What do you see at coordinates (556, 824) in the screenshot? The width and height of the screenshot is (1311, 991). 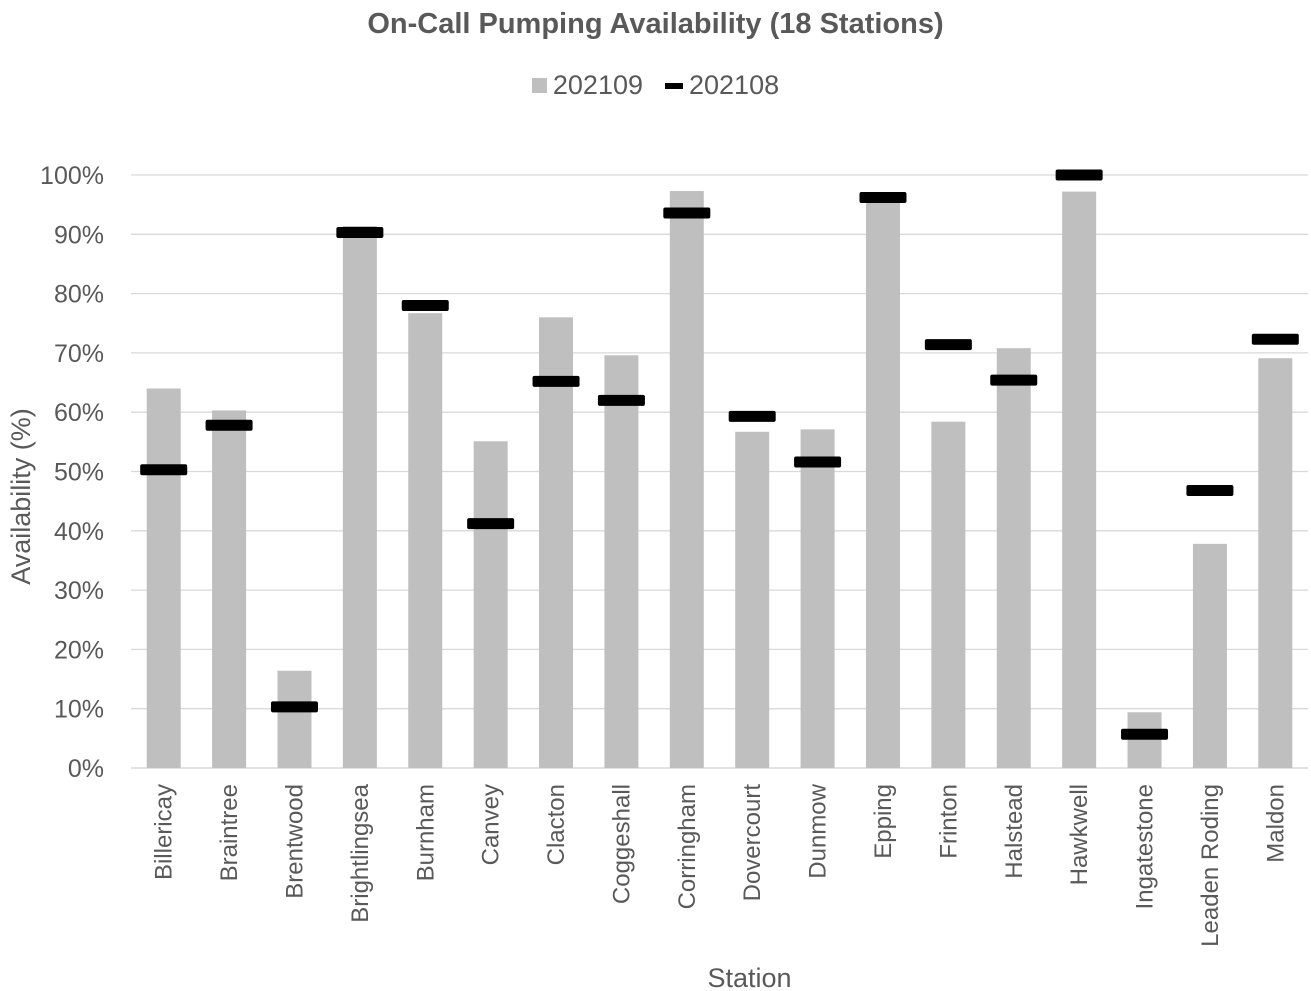 I see `x-tick-label: Clacton` at bounding box center [556, 824].